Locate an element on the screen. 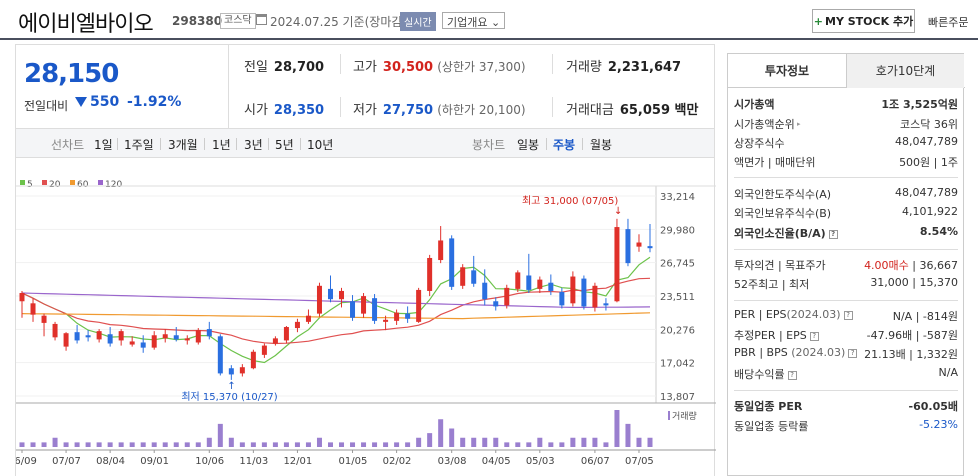  tab-10years: 10년 is located at coordinates (320, 145).